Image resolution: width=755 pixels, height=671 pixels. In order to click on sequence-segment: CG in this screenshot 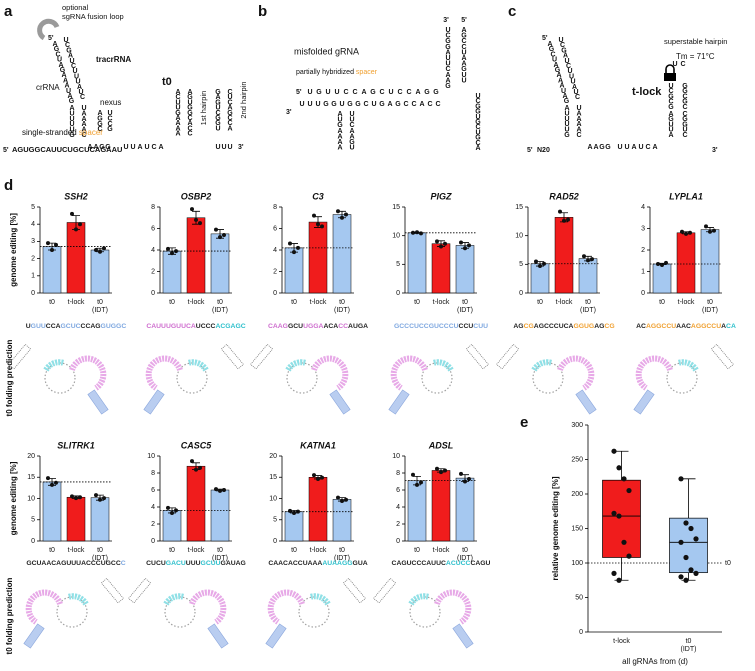, I will do `click(609, 326)`.